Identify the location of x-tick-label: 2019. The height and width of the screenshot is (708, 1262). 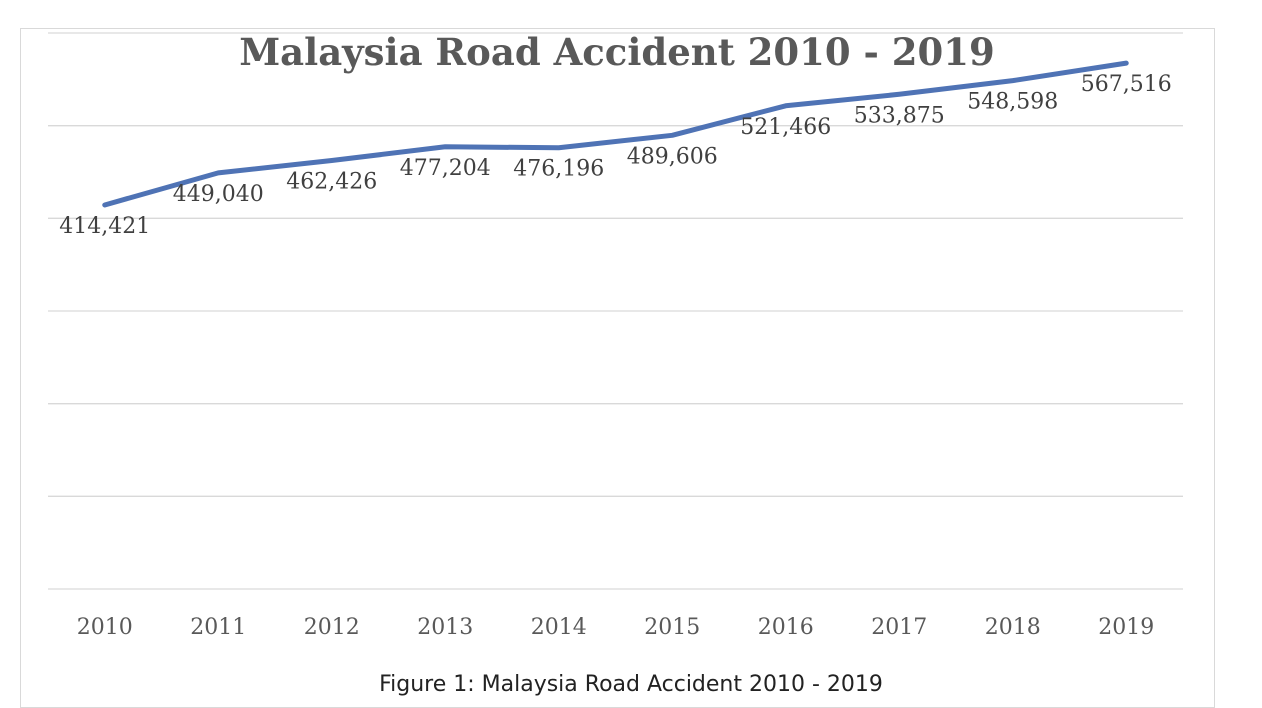
(1126, 627).